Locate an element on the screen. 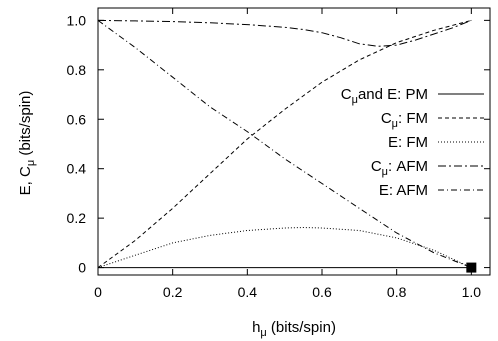  x-tick-label: 0 is located at coordinates (98, 292).